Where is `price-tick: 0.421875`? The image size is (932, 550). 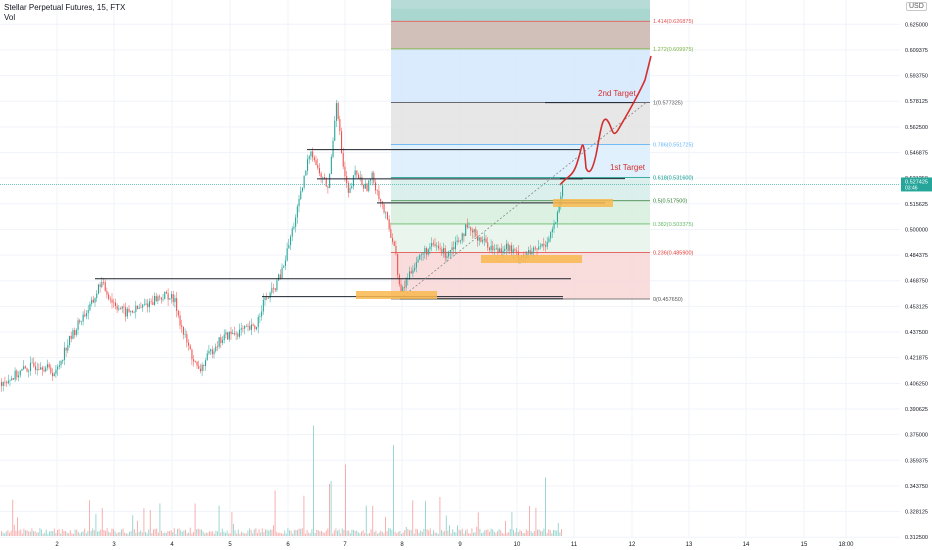
price-tick: 0.421875 is located at coordinates (916, 359).